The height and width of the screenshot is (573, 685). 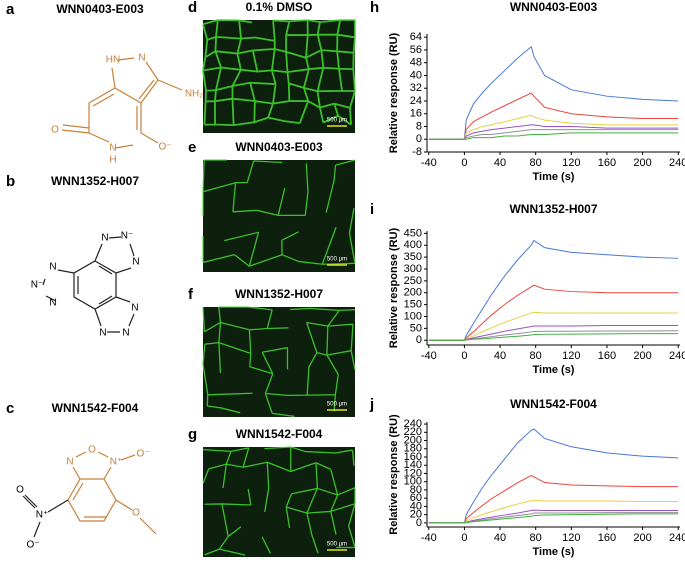 What do you see at coordinates (95, 408) in the screenshot?
I see `compound-name: WNN1542-F004` at bounding box center [95, 408].